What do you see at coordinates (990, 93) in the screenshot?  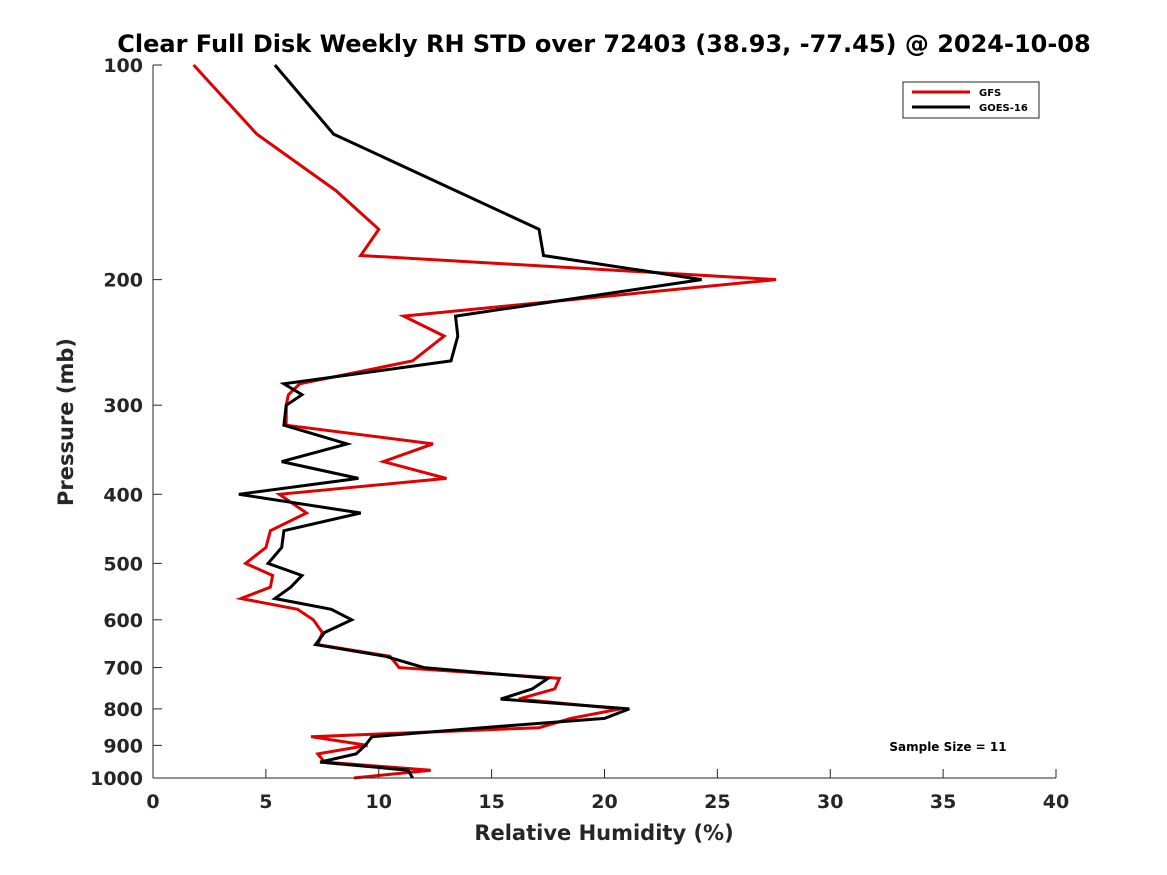 I see `legend-label-gfs: GFS` at bounding box center [990, 93].